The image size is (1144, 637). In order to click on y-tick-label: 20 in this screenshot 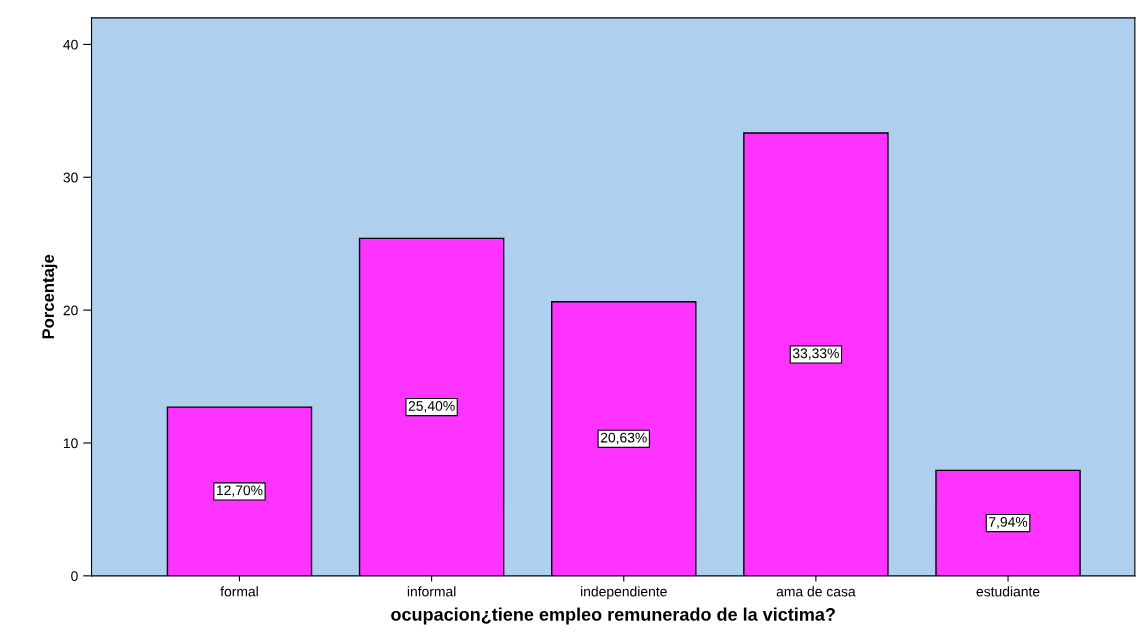, I will do `click(70, 310)`.